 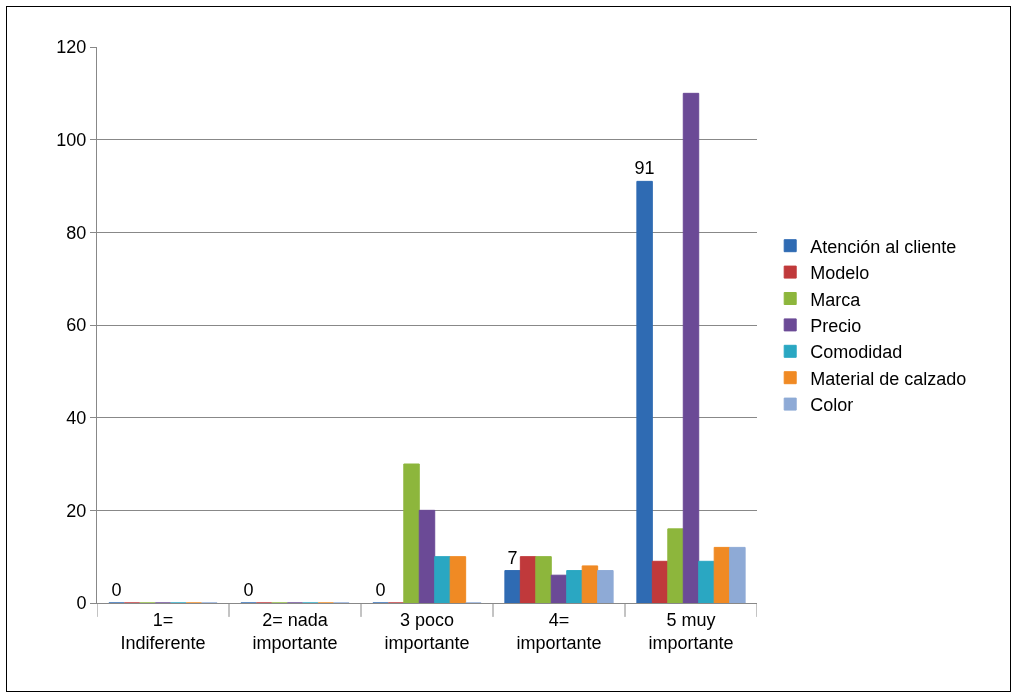 I want to click on x-tick-label: 4= importante, so click(x=559, y=631).